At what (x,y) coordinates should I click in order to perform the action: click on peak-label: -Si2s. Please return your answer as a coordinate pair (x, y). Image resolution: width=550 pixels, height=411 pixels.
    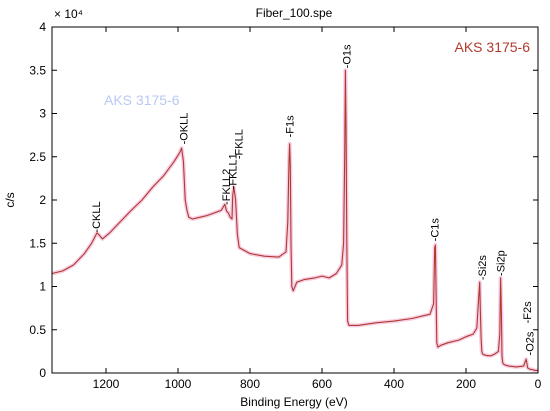
    Looking at the image, I should click on (483, 268).